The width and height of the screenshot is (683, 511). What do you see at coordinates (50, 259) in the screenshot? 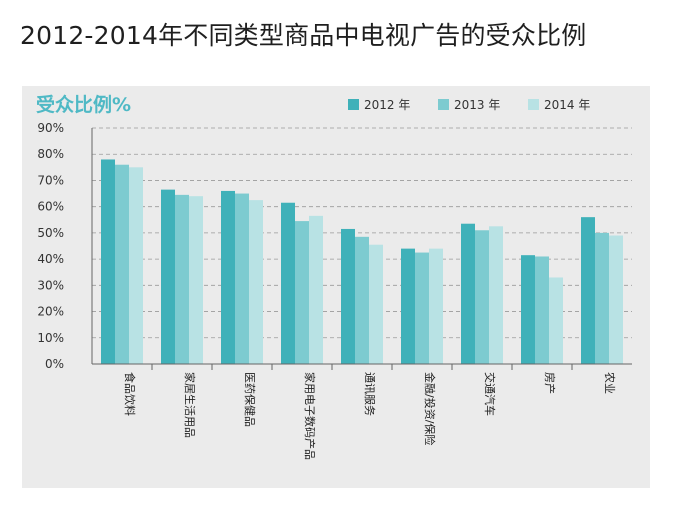
I see `y-tick-label: 40%` at bounding box center [50, 259].